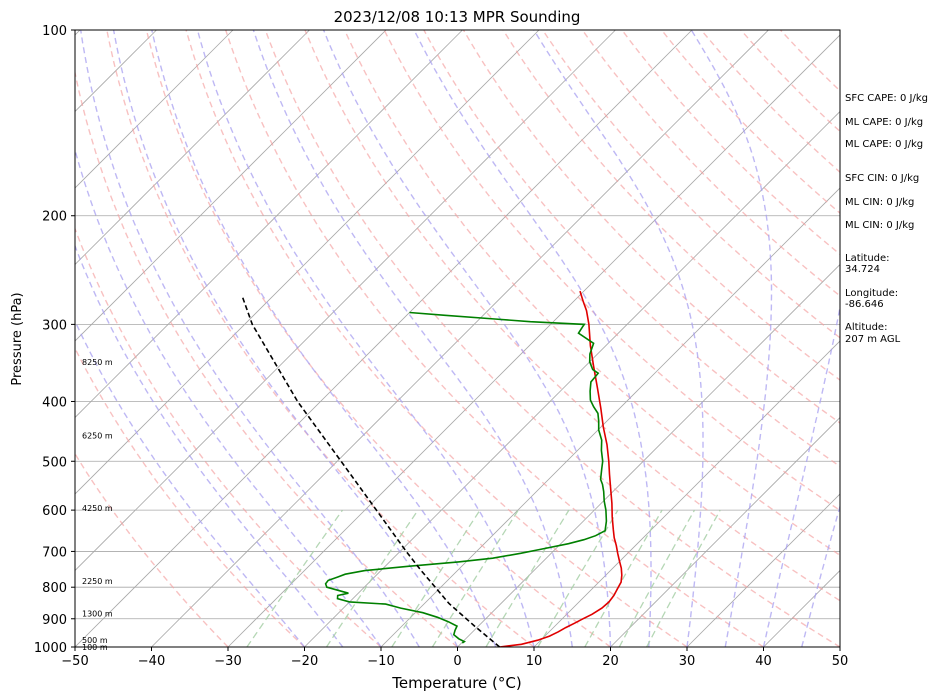 This screenshot has width=947, height=700. What do you see at coordinates (54, 620) in the screenshot?
I see `y-tick-label: 900` at bounding box center [54, 620].